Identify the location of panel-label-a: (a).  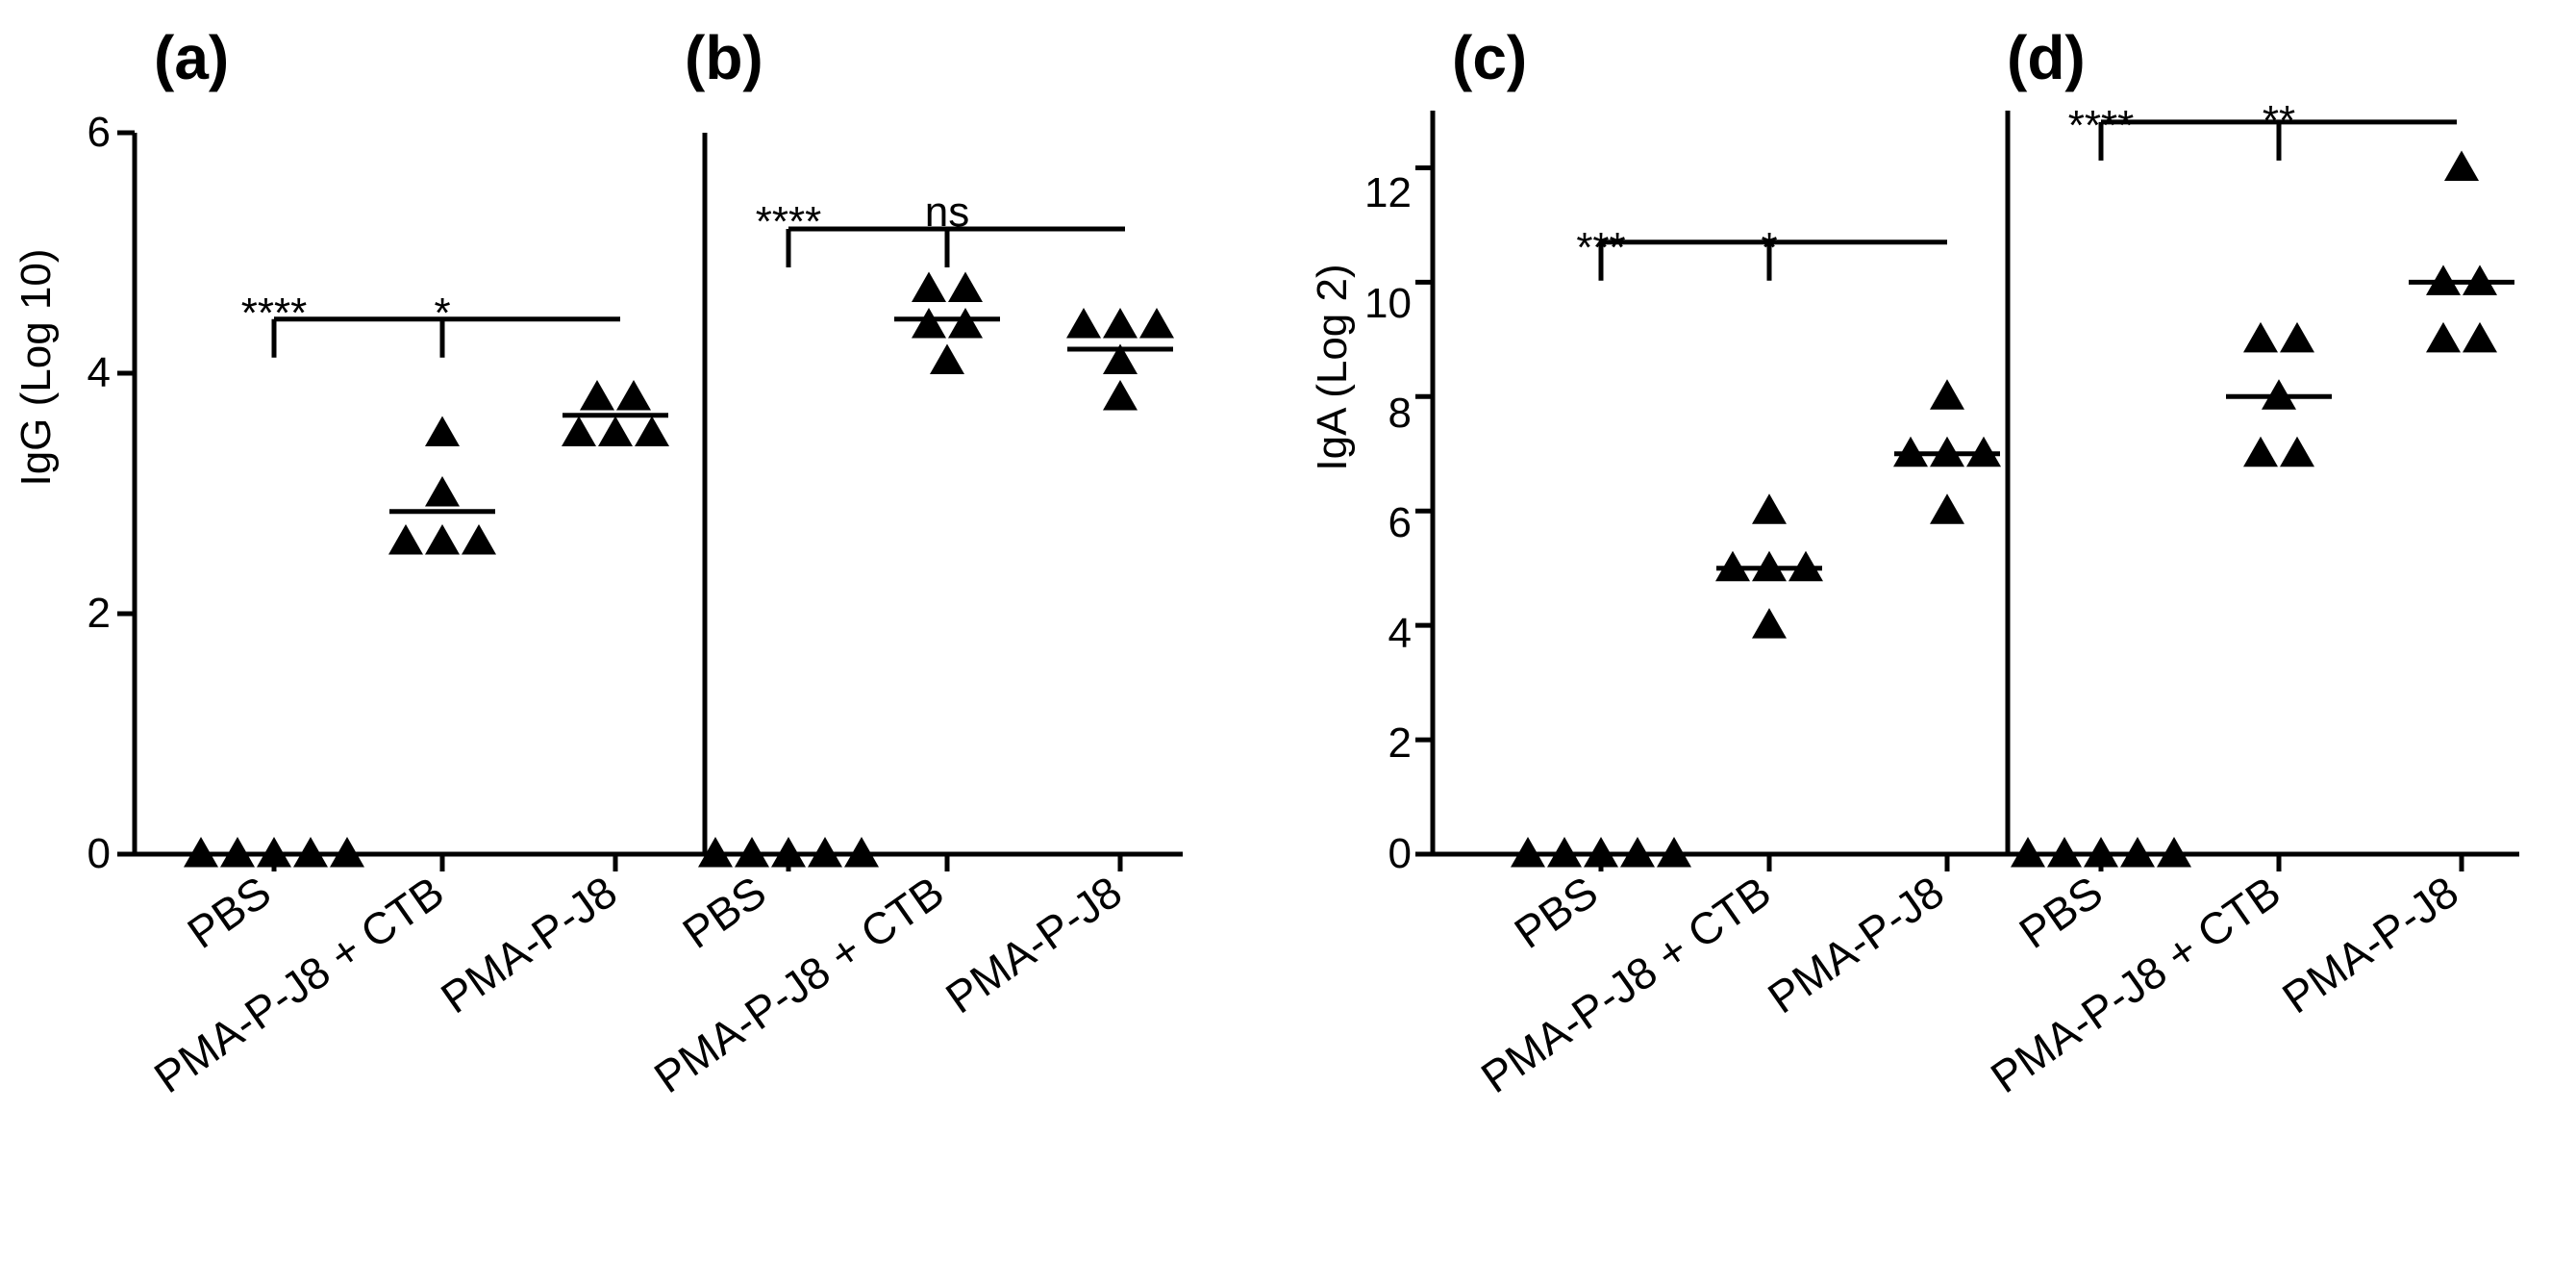
(191, 57).